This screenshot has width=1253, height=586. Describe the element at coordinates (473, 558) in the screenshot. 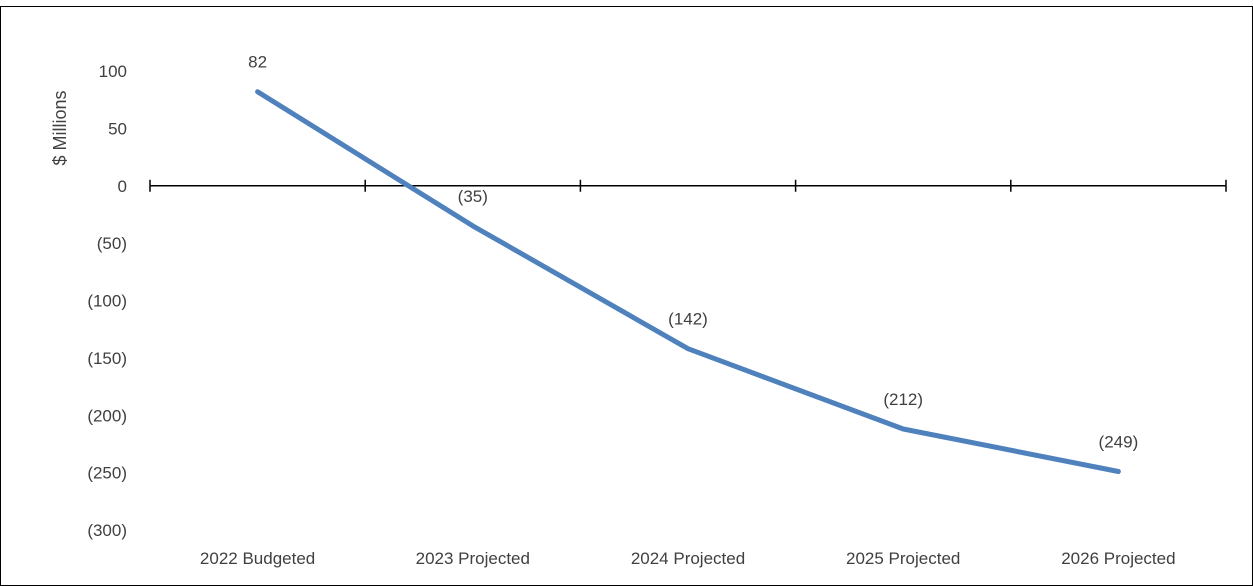

I see `x-category-label: 2023 Projected` at that location.